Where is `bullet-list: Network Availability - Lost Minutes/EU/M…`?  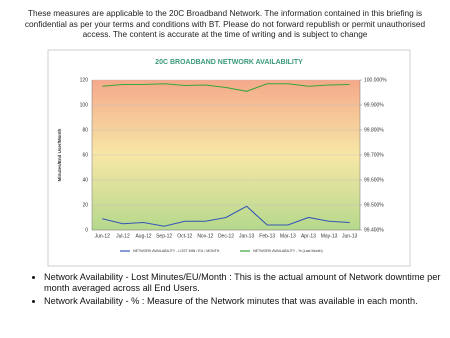 bullet-list: Network Availability - Lost Minutes/EU/M… is located at coordinates (236, 290).